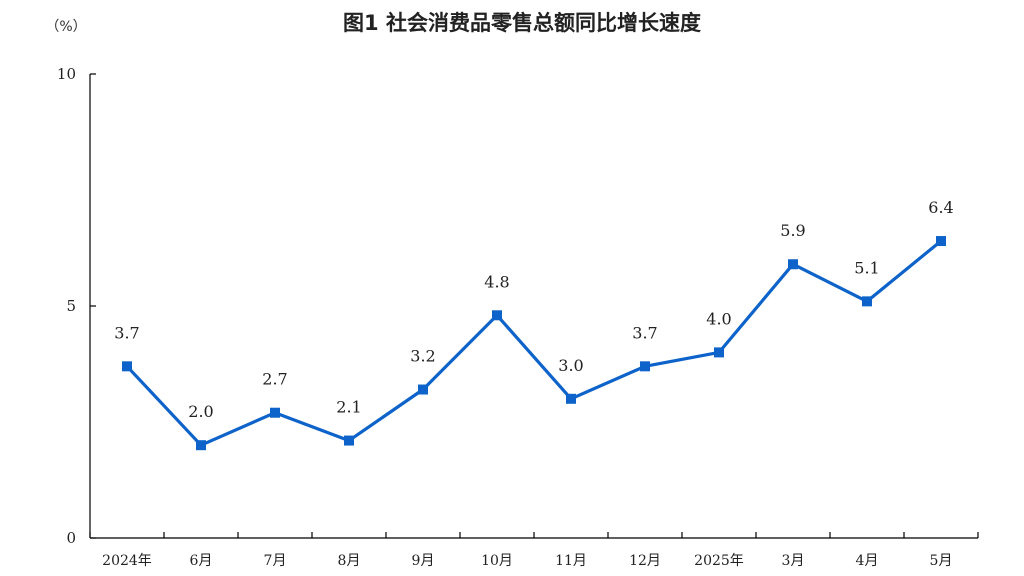  What do you see at coordinates (940, 207) in the screenshot?
I see `data-label: 6.4` at bounding box center [940, 207].